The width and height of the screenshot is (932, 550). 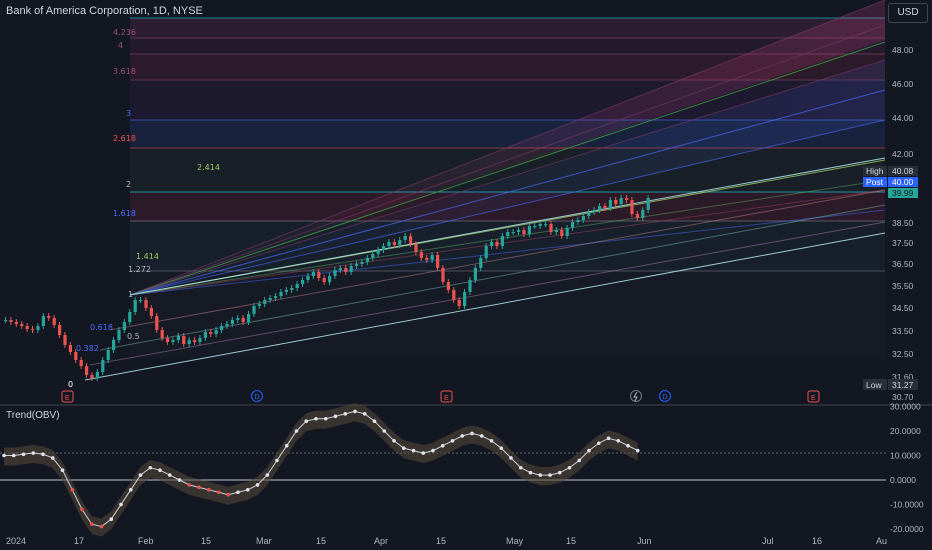 What do you see at coordinates (908, 13) in the screenshot?
I see `currency-button: USD` at bounding box center [908, 13].